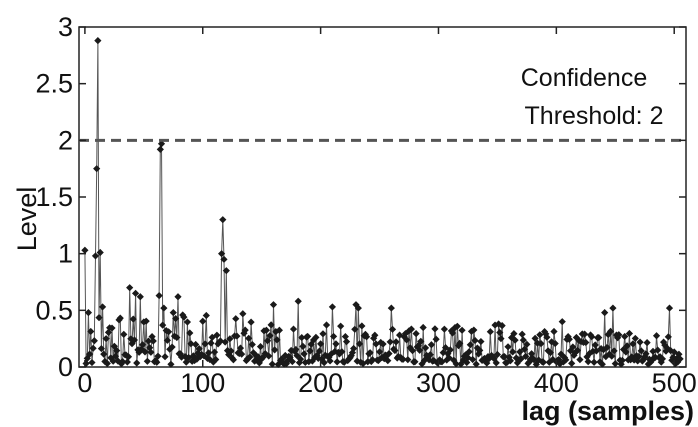  Describe the element at coordinates (27, 219) in the screenshot. I see `y-axis-title: Level` at that location.